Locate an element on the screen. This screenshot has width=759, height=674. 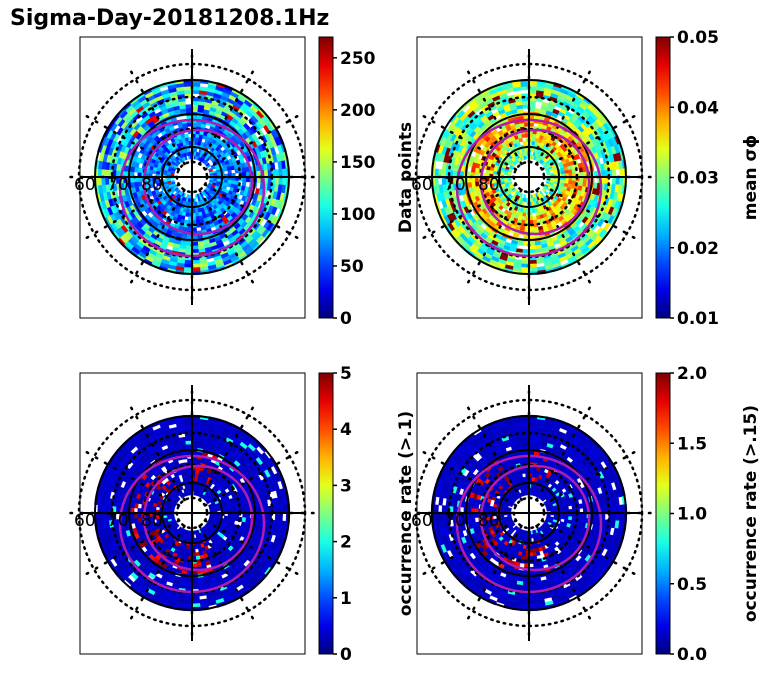
colorbar-tick-label: 5 is located at coordinates (346, 374).